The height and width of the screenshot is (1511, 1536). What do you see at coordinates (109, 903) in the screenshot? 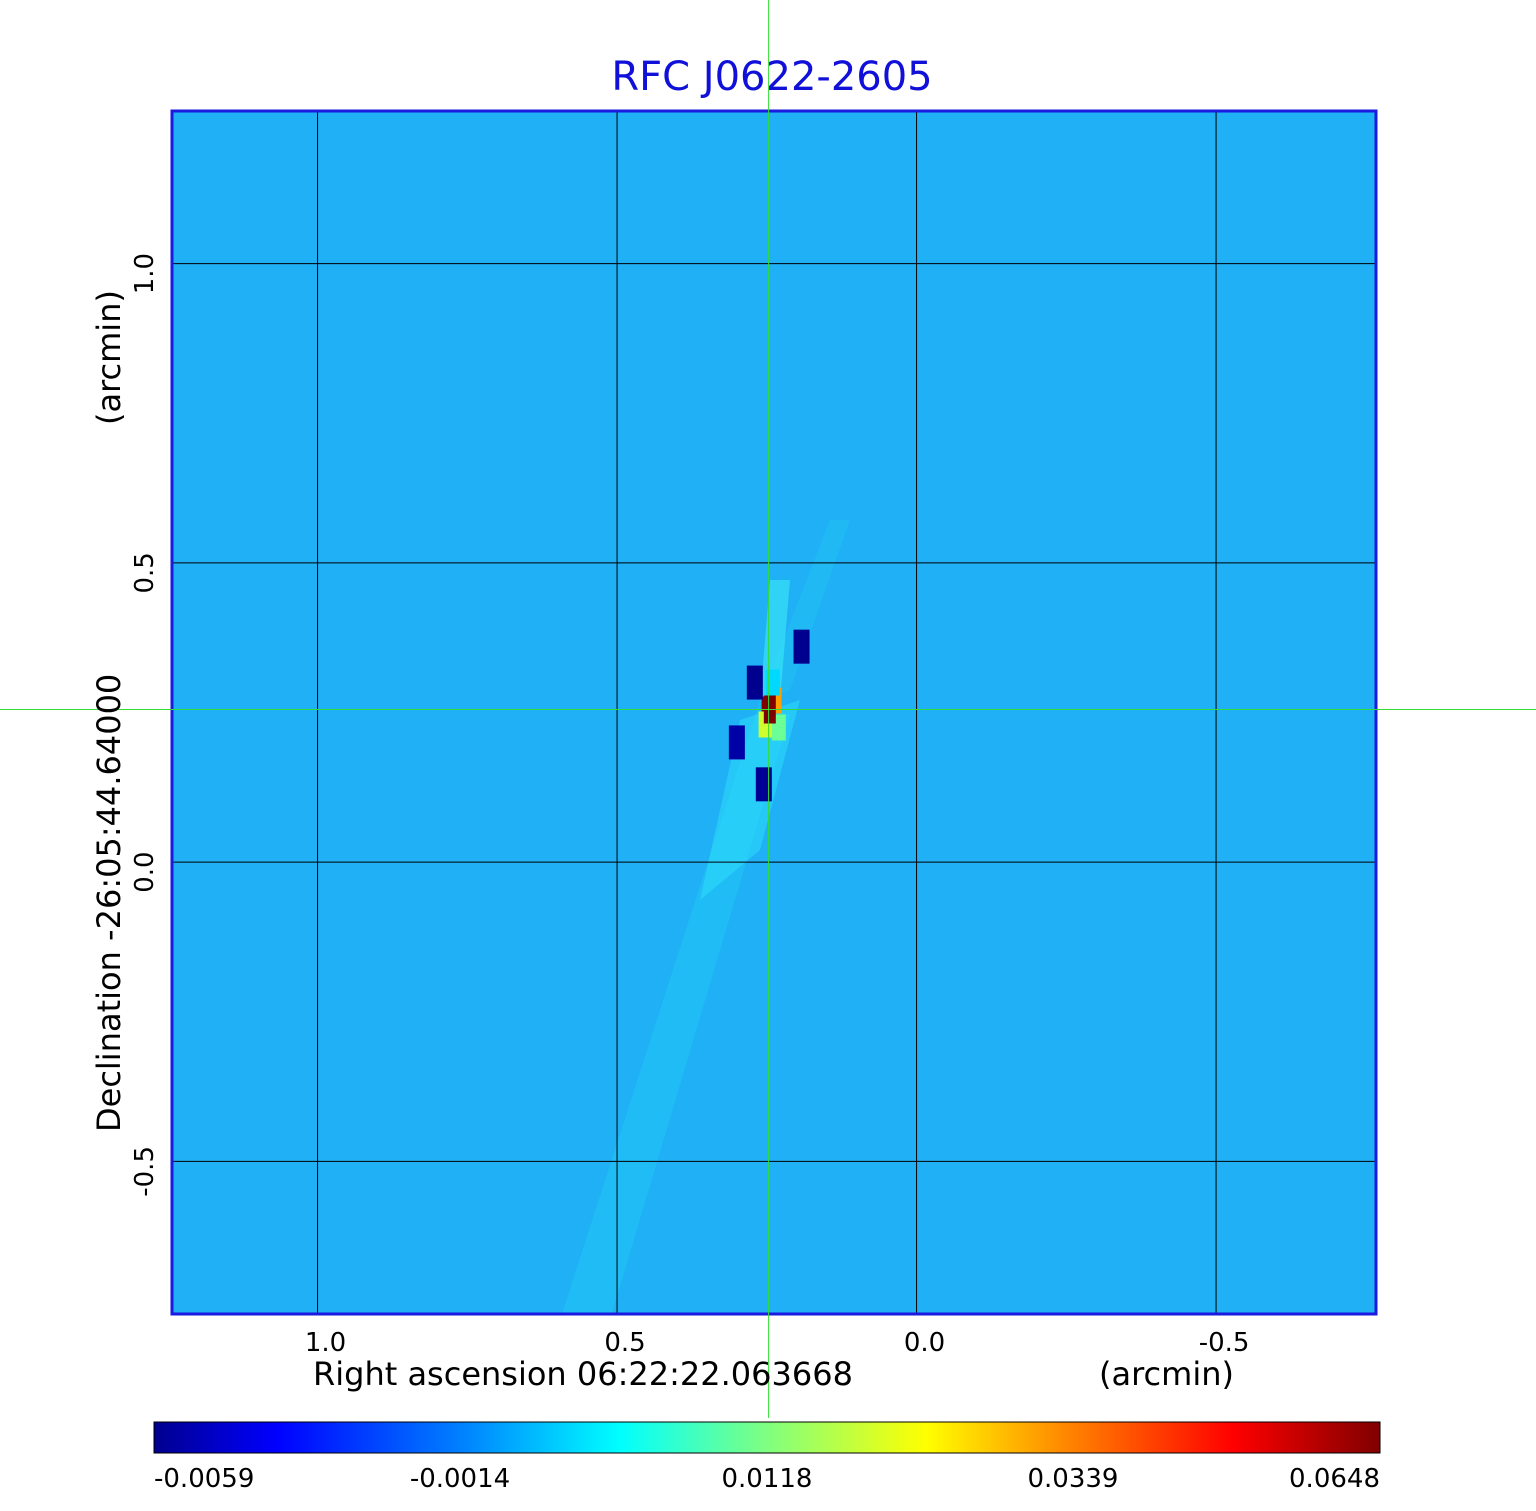
I see `y-axis-label: Declination -26:05:44.64000` at bounding box center [109, 903].